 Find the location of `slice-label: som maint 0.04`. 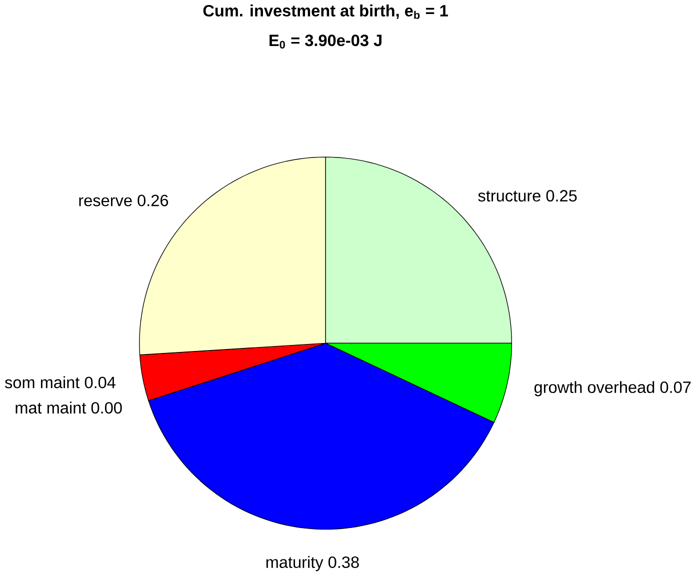

slice-label: som maint 0.04 is located at coordinates (60, 382).